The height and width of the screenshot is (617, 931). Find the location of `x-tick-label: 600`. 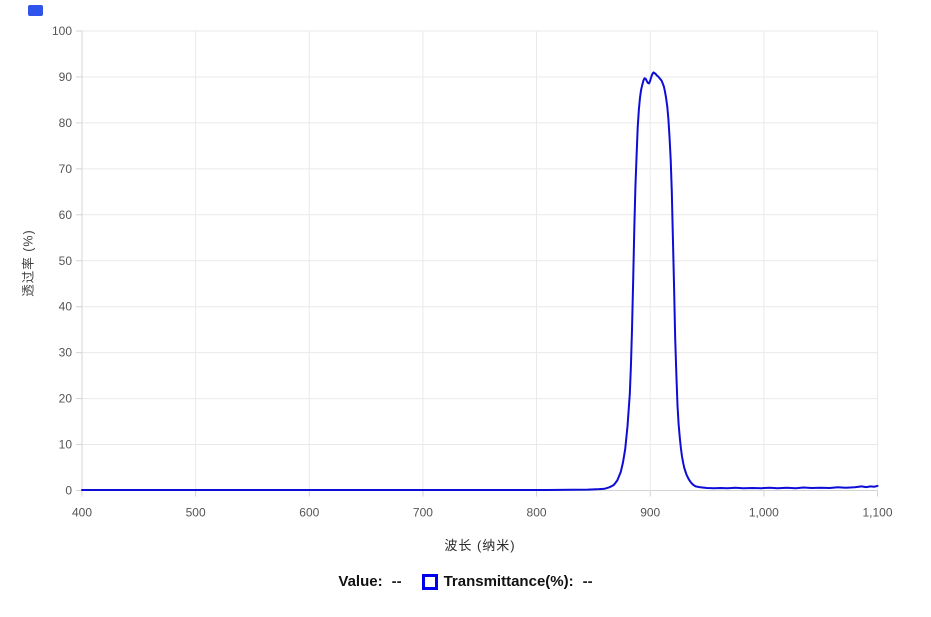

x-tick-label: 600 is located at coordinates (309, 513).